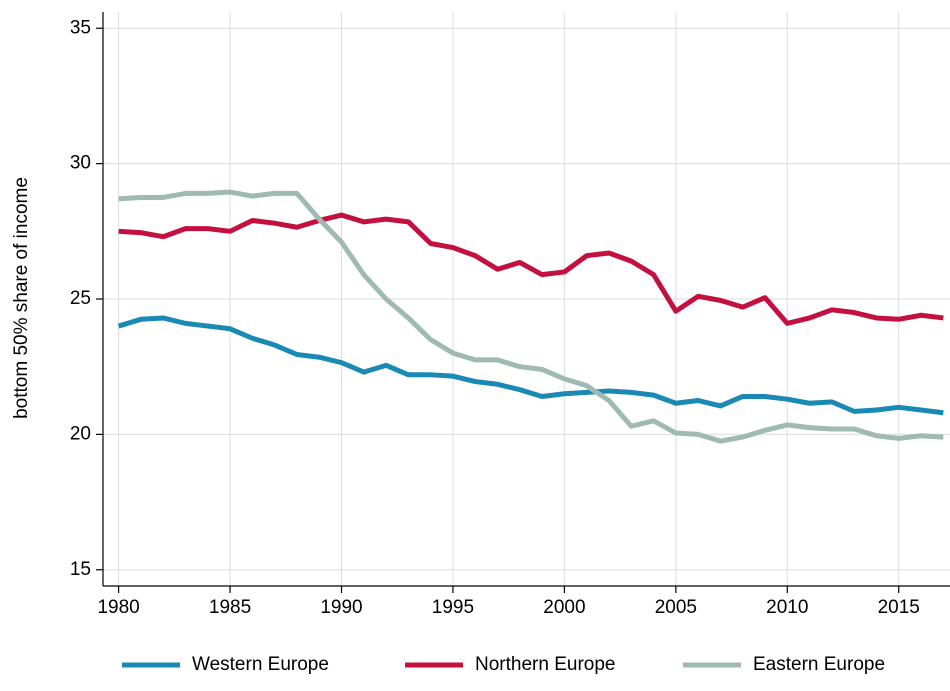  Describe the element at coordinates (545, 664) in the screenshot. I see `legend-label: Northern Europe` at that location.